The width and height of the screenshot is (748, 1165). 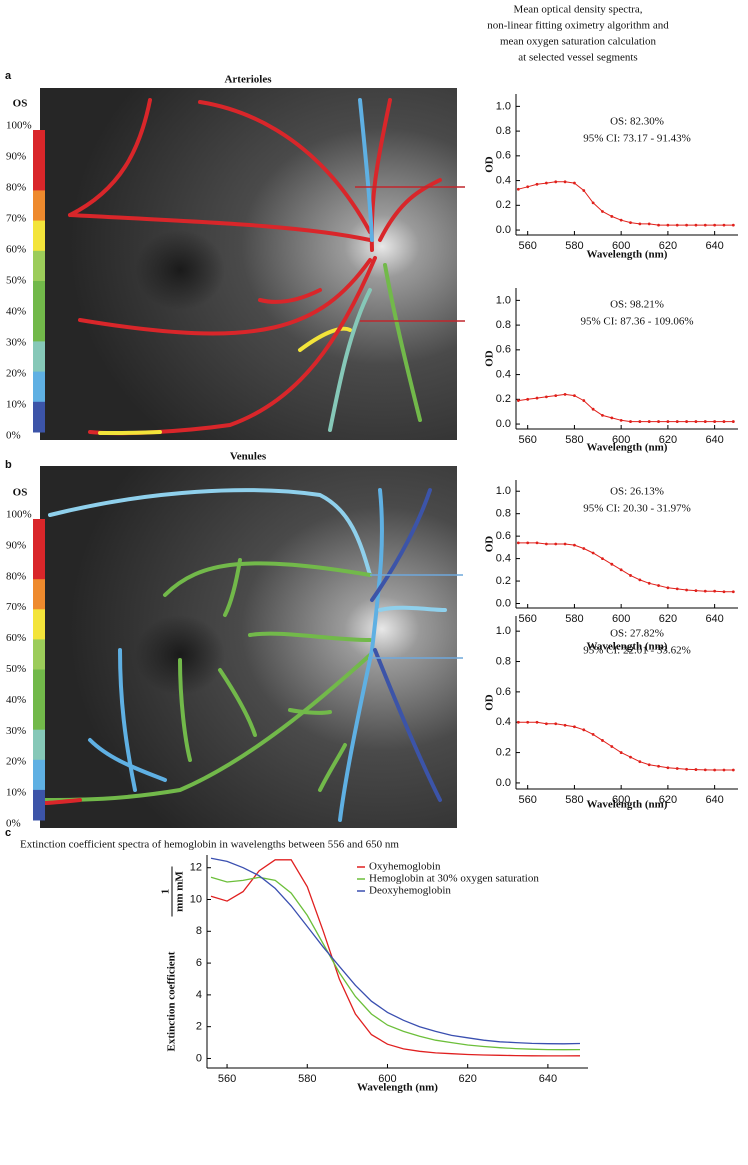 I want to click on series-line, so click(x=626, y=203).